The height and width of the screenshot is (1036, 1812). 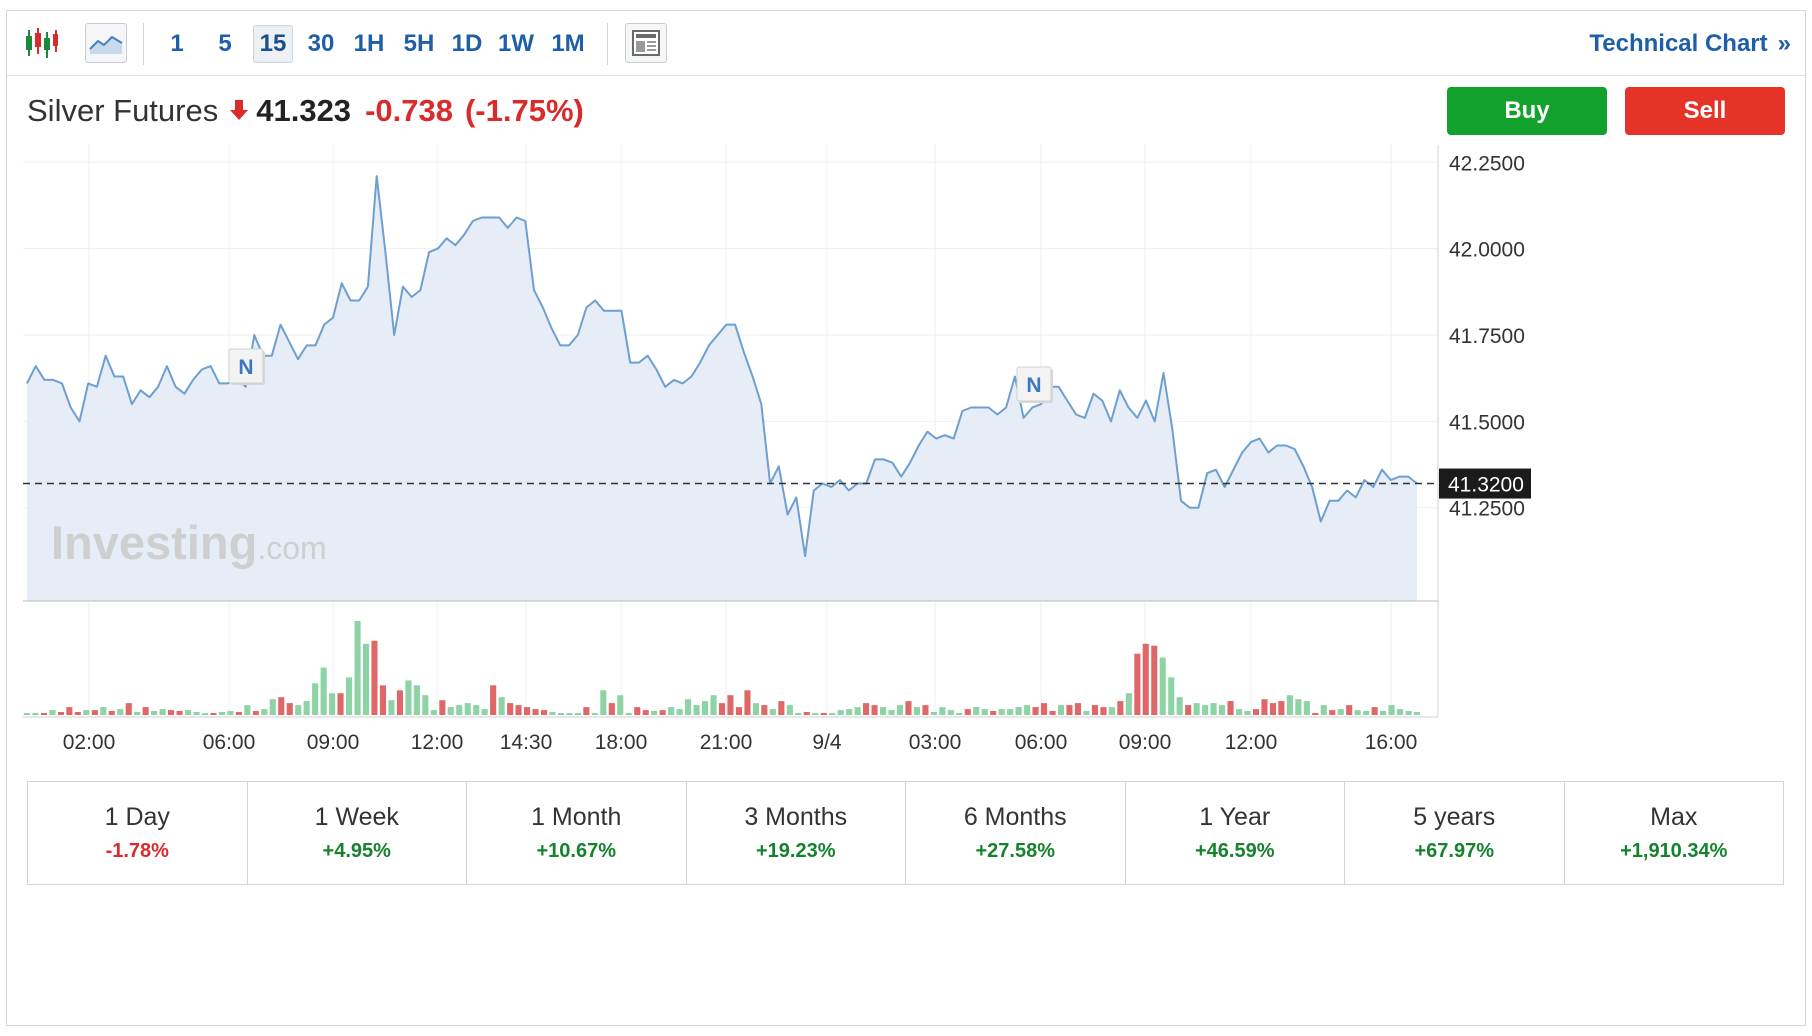 I want to click on news-marker-label: N, so click(x=1033, y=385).